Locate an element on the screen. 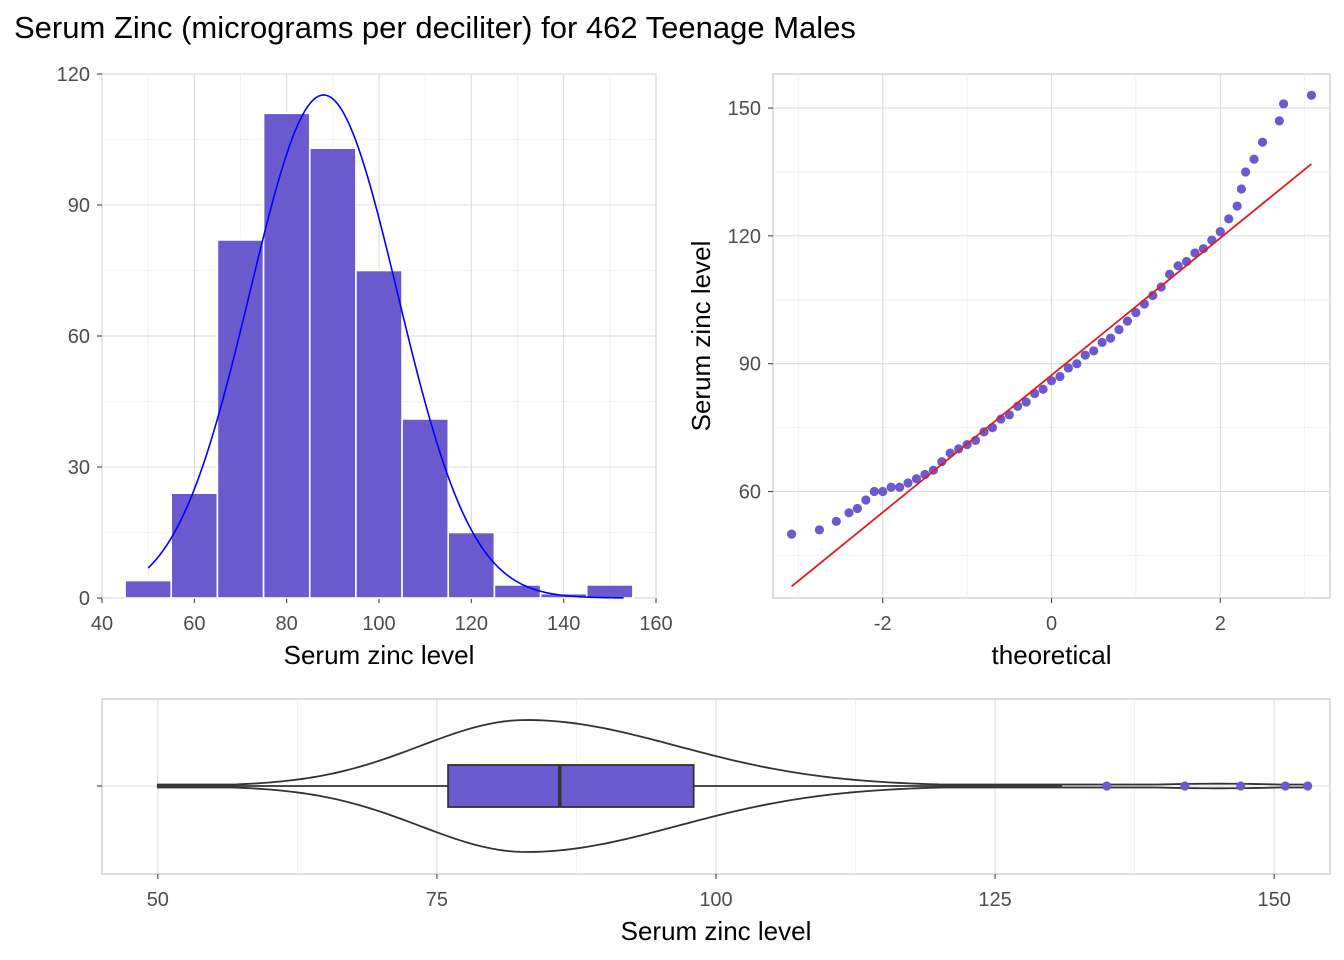  histogram-x-tick-label: 40 is located at coordinates (102, 624).